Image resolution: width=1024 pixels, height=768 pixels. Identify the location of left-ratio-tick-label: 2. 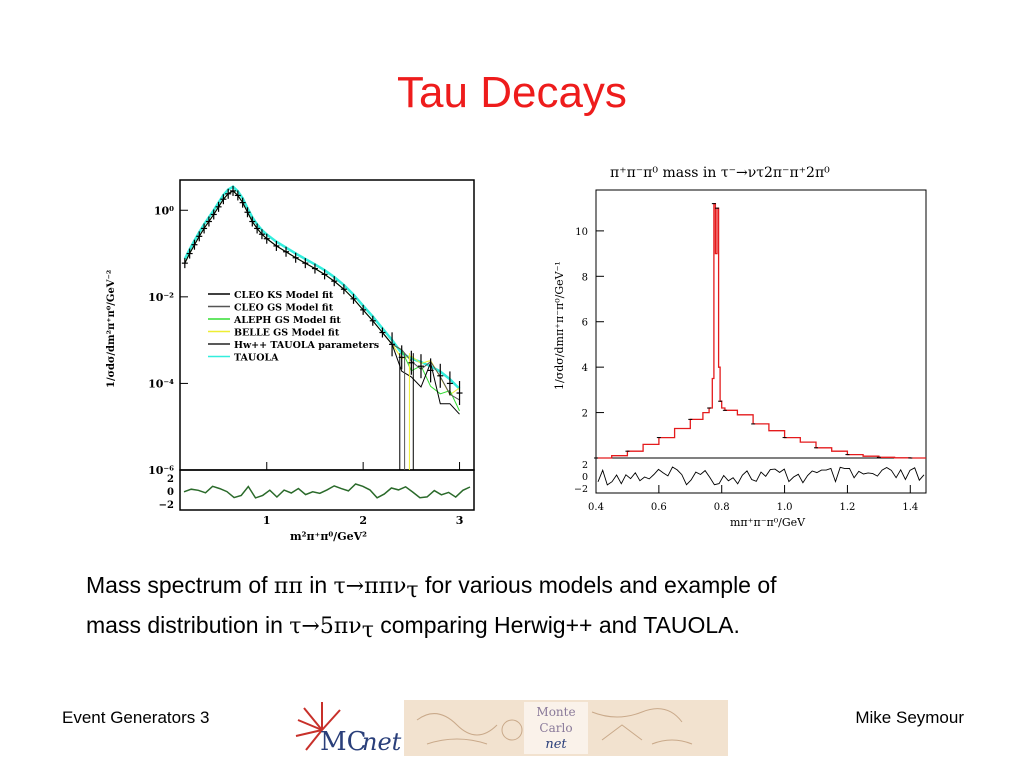
(170, 479).